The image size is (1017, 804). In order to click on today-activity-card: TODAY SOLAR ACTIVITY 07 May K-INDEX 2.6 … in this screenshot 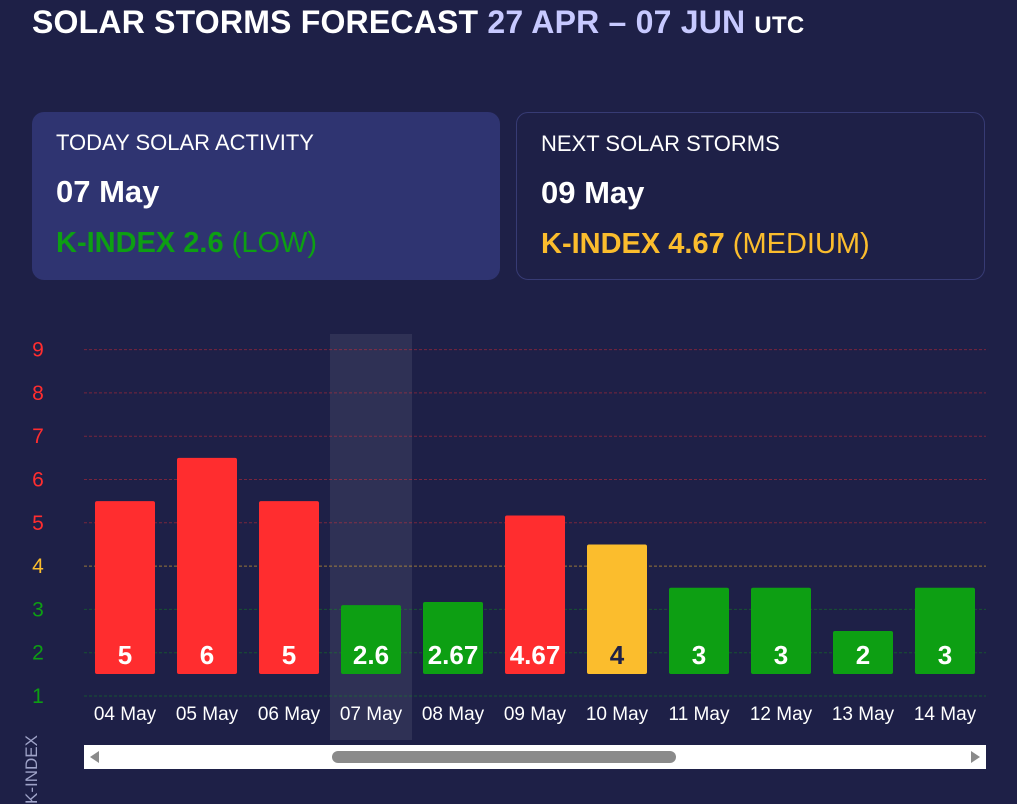, I will do `click(266, 196)`.